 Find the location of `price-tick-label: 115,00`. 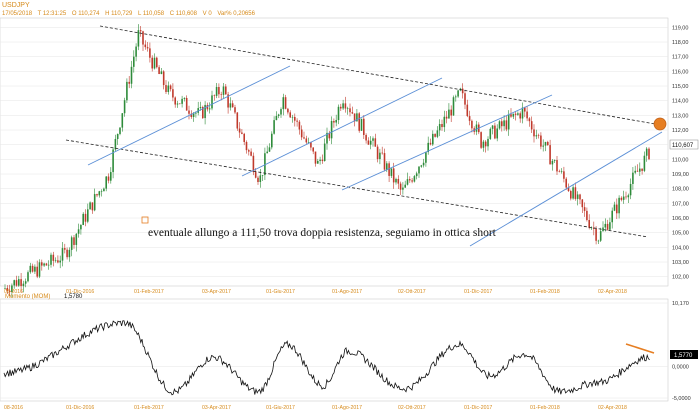

price-tick-label: 115,00 is located at coordinates (680, 87).